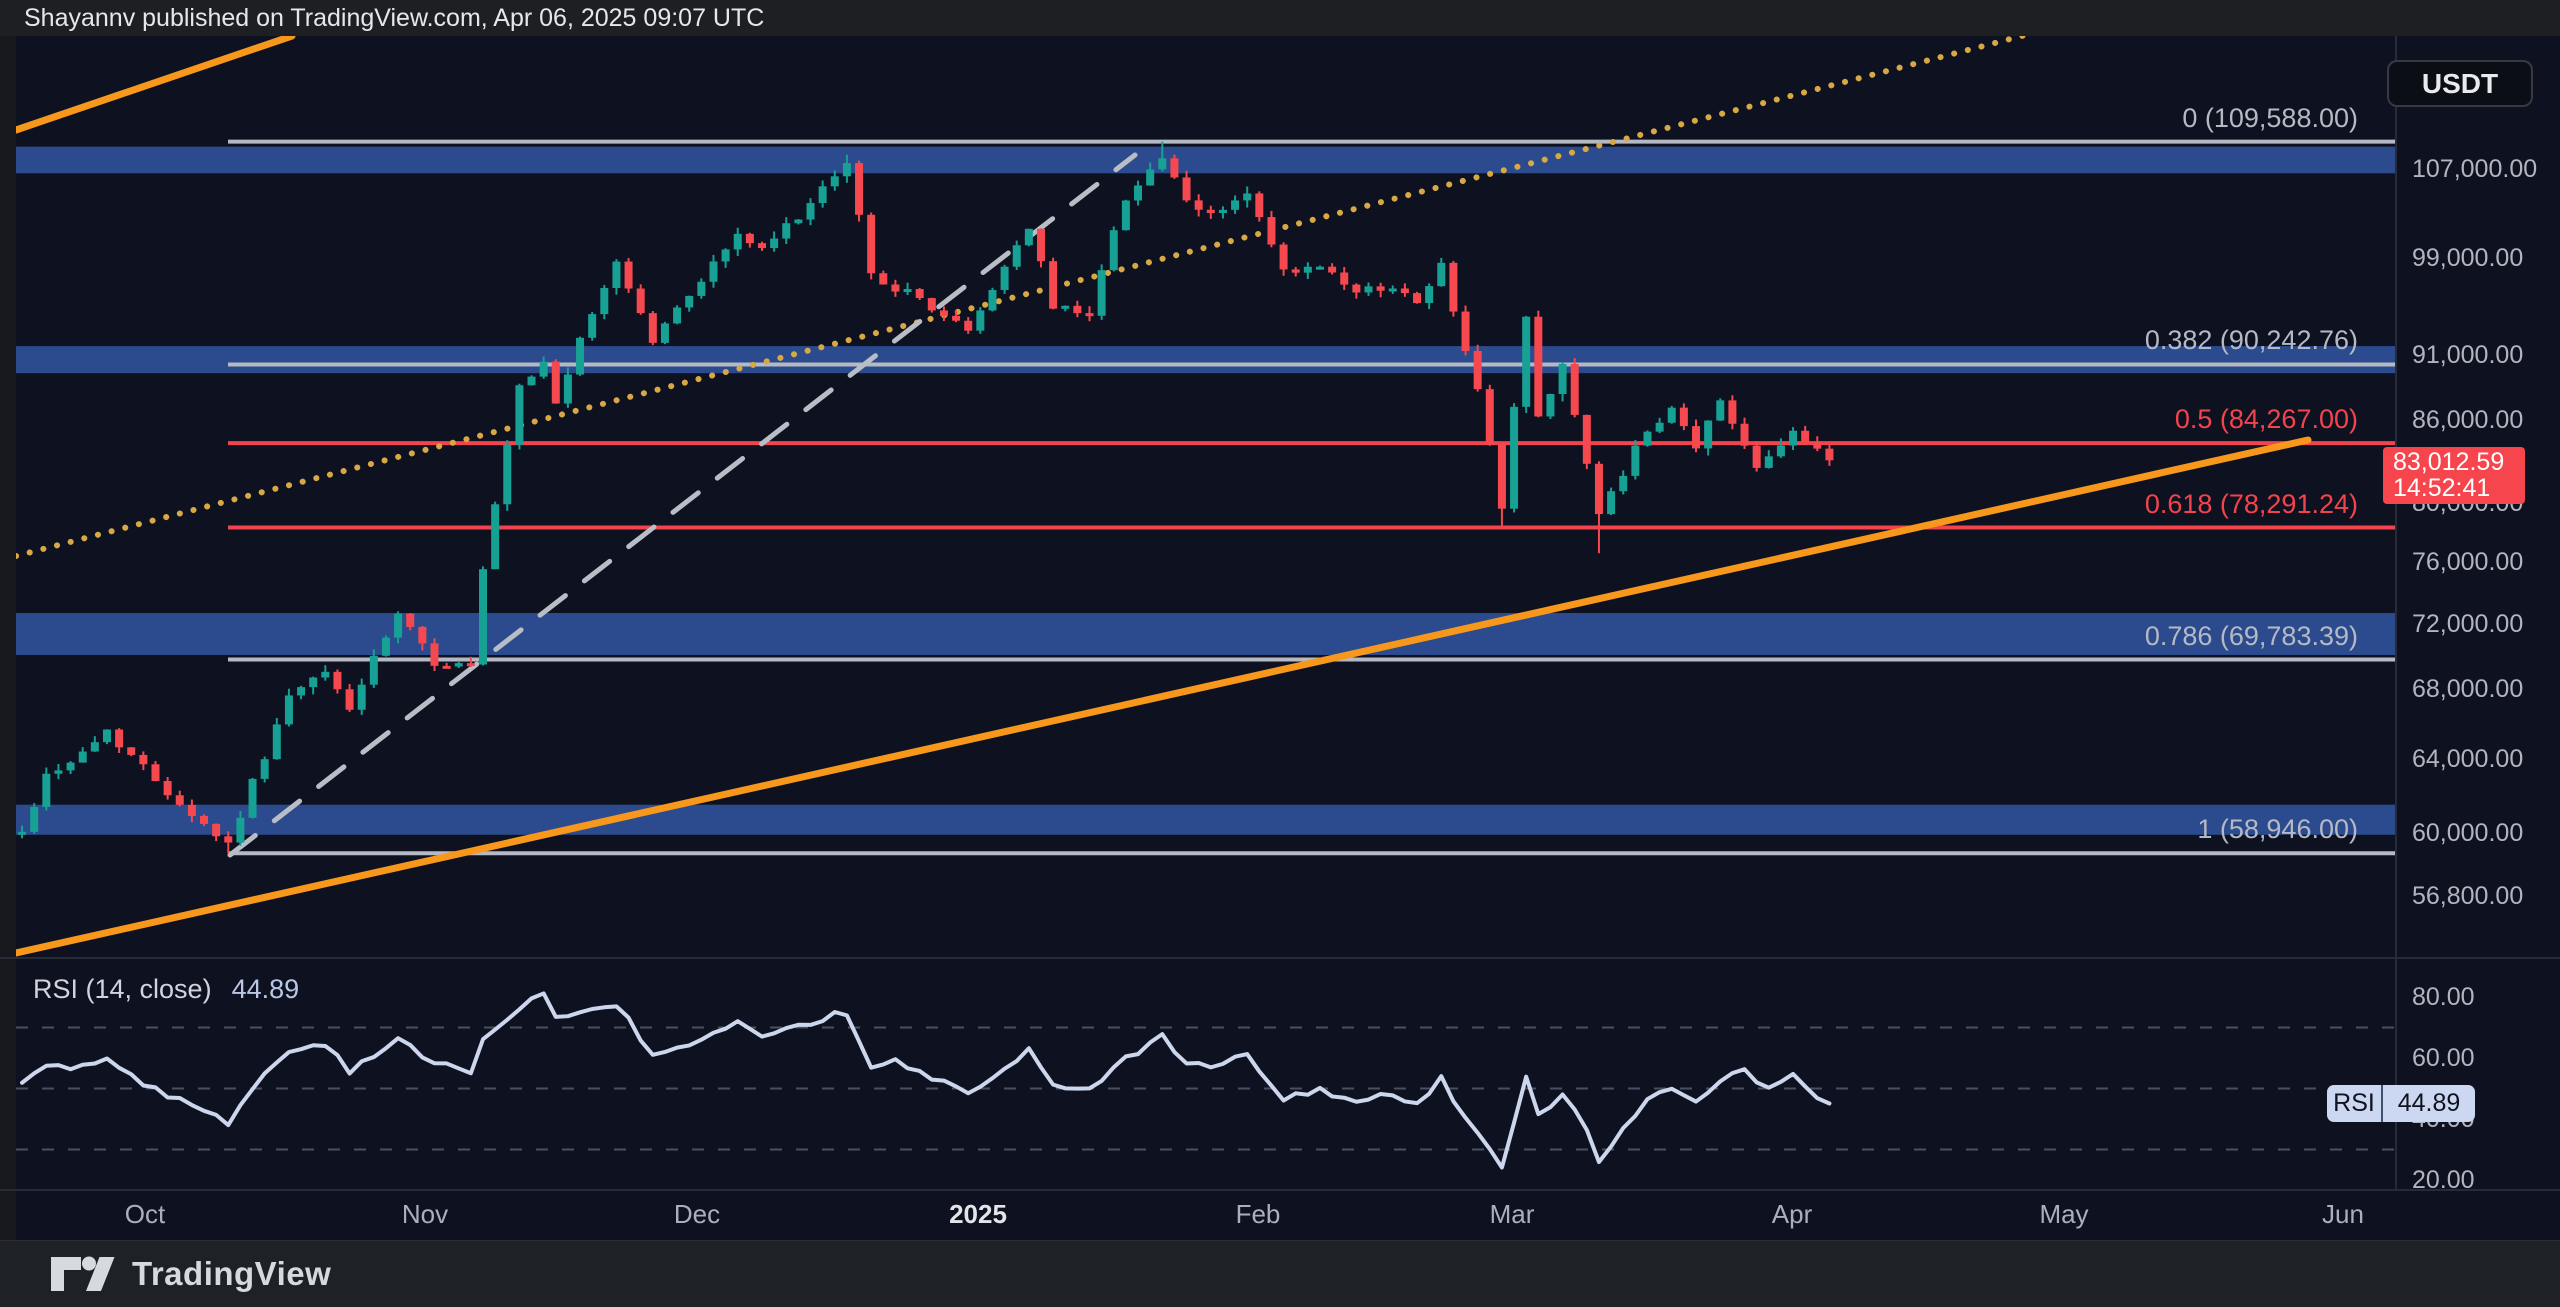 Image resolution: width=2560 pixels, height=1307 pixels. What do you see at coordinates (1792, 1214) in the screenshot?
I see `time-axis-label-Apr: Apr` at bounding box center [1792, 1214].